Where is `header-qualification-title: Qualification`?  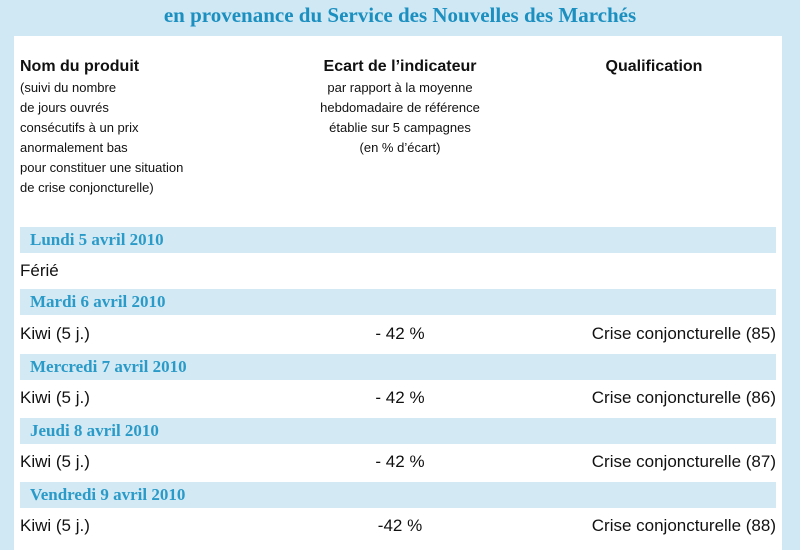
header-qualification-title: Qualification is located at coordinates (654, 66).